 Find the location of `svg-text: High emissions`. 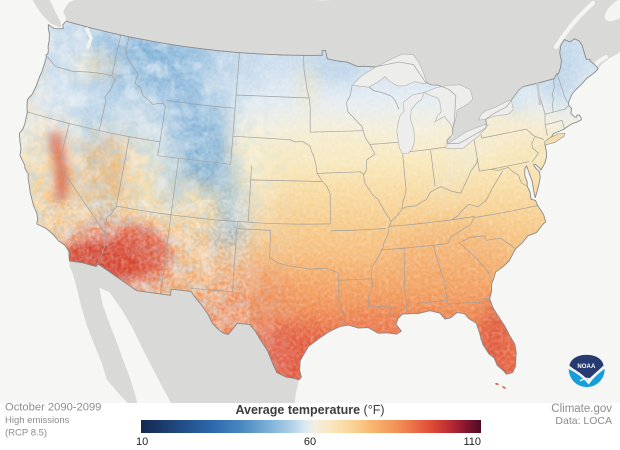

svg-text: High emissions is located at coordinates (37, 420).